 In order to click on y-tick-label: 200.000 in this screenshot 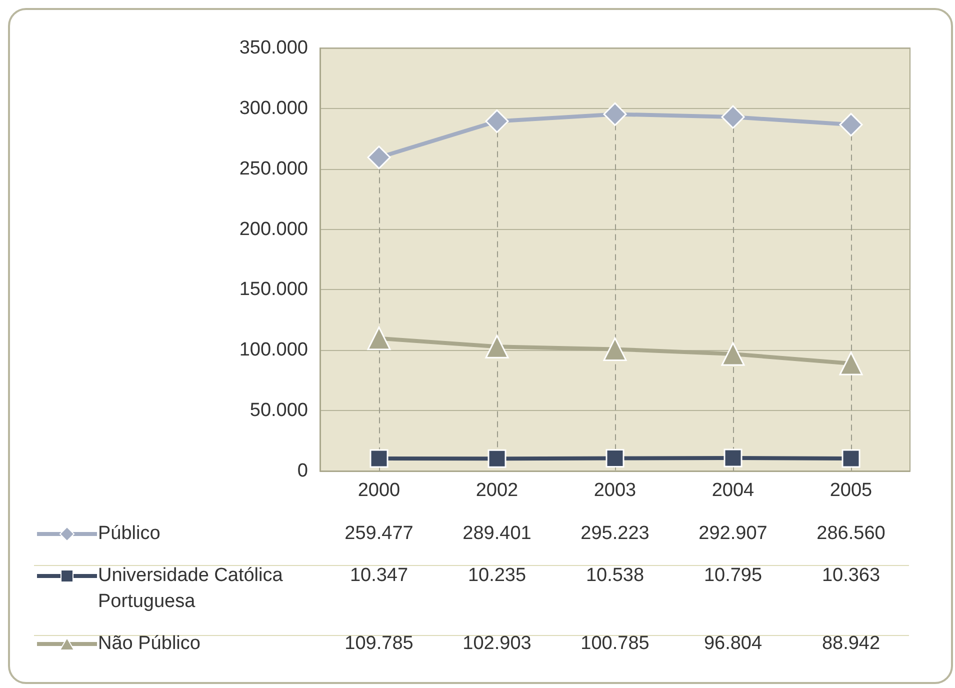, I will do `click(273, 229)`.